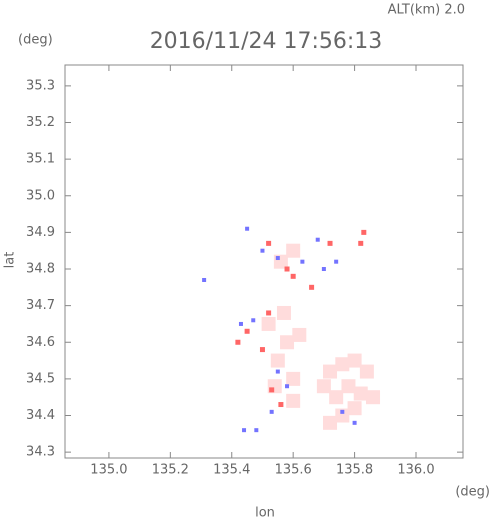  Describe the element at coordinates (10, 260) in the screenshot. I see `y-axis-label: lat` at that location.